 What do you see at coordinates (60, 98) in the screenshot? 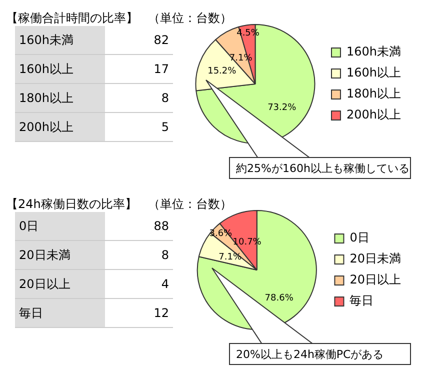
I see `category-label: 180h以上` at bounding box center [60, 98].